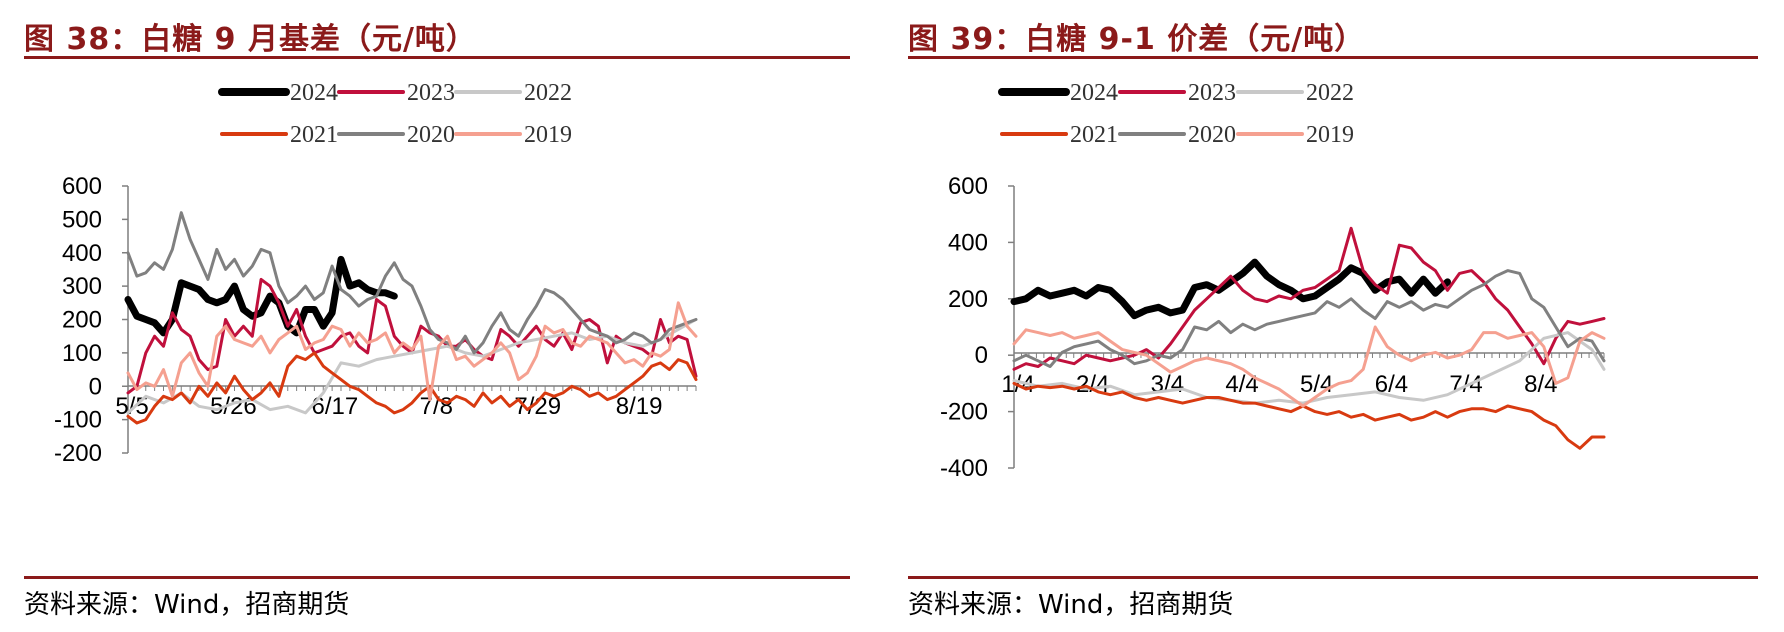 This screenshot has width=1784, height=632. Describe the element at coordinates (82, 353) in the screenshot. I see `y-tick-label: 100` at that location.